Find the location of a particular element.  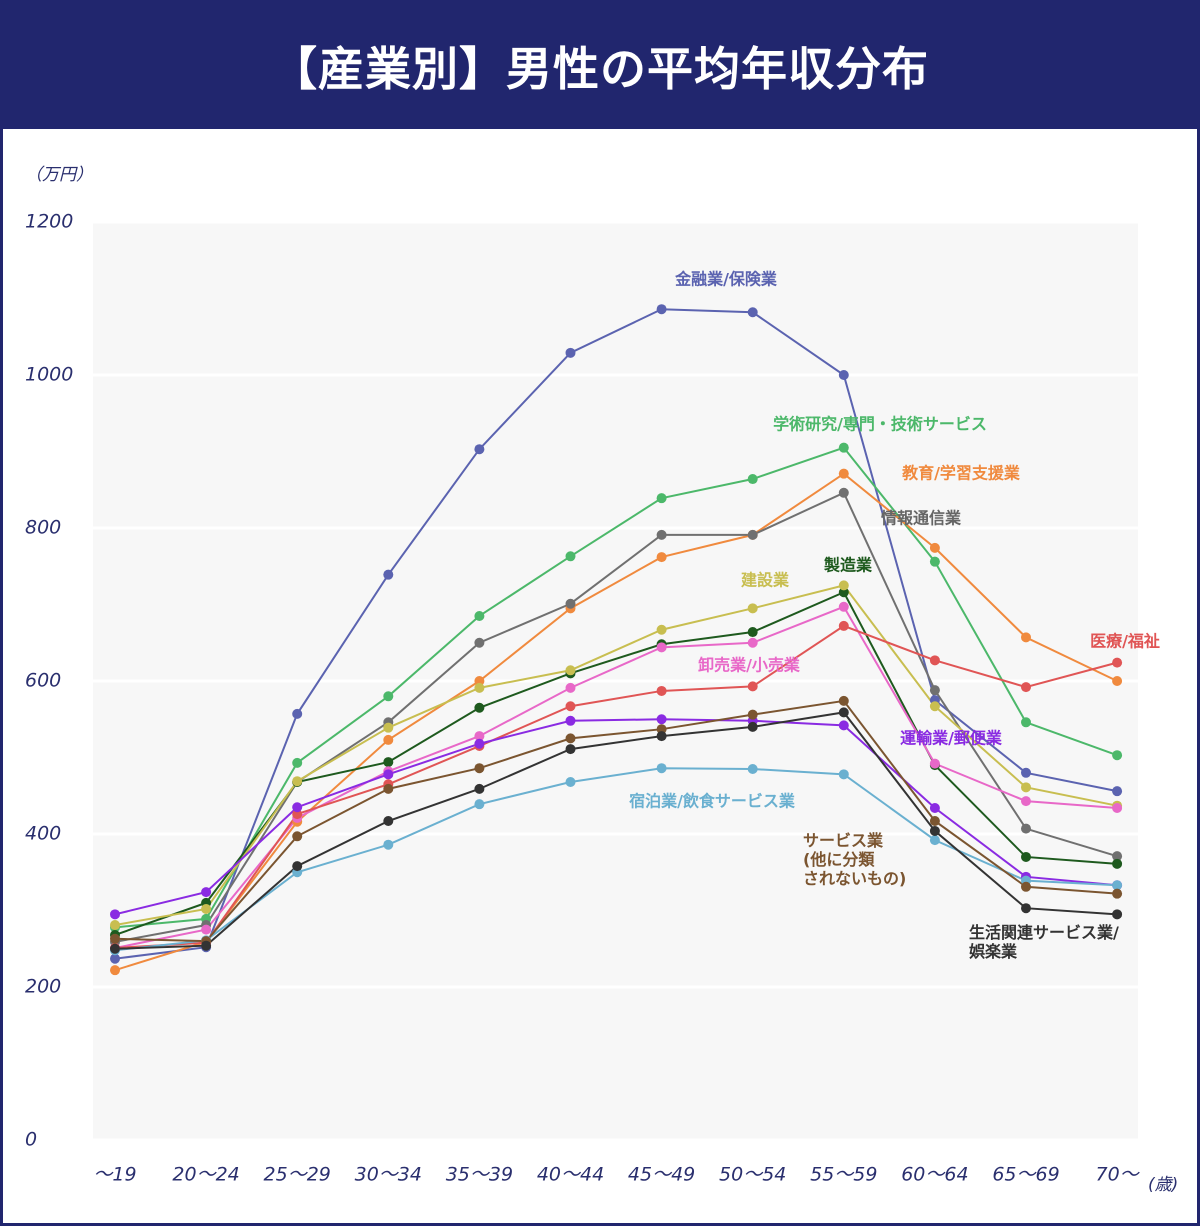

x-tick-label: 65～69 is located at coordinates (1025, 1175).